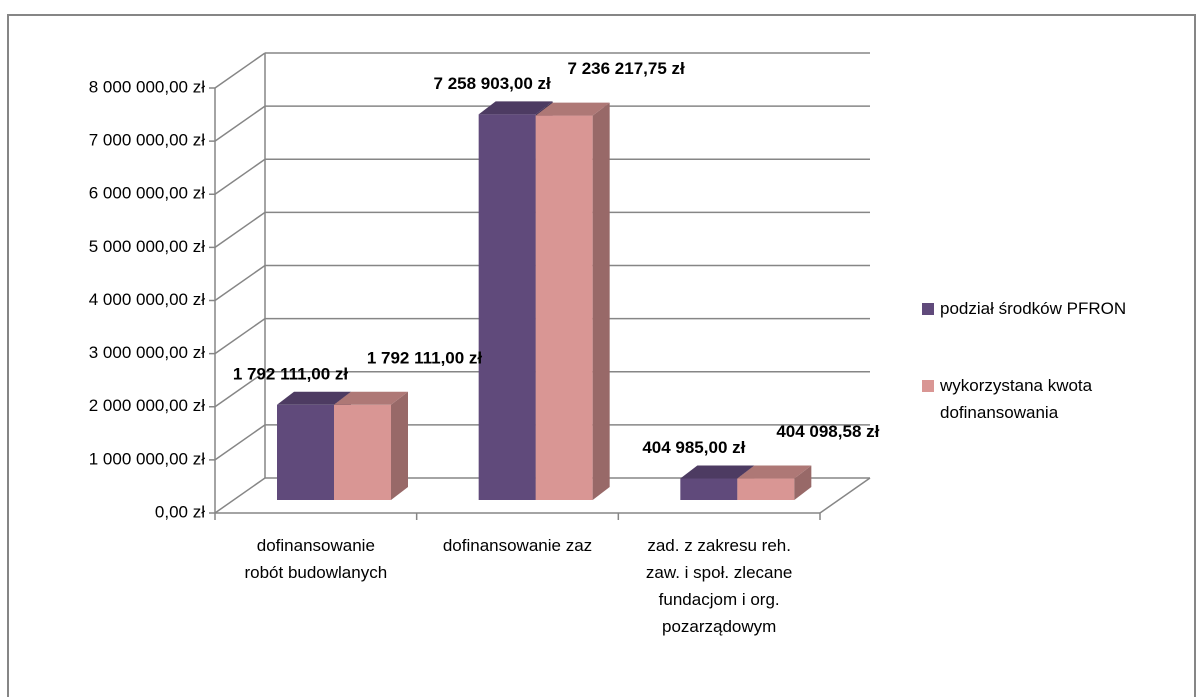 The width and height of the screenshot is (1203, 697). Describe the element at coordinates (626, 68) in the screenshot. I see `value-label: 7 236 217,75 zł` at that location.